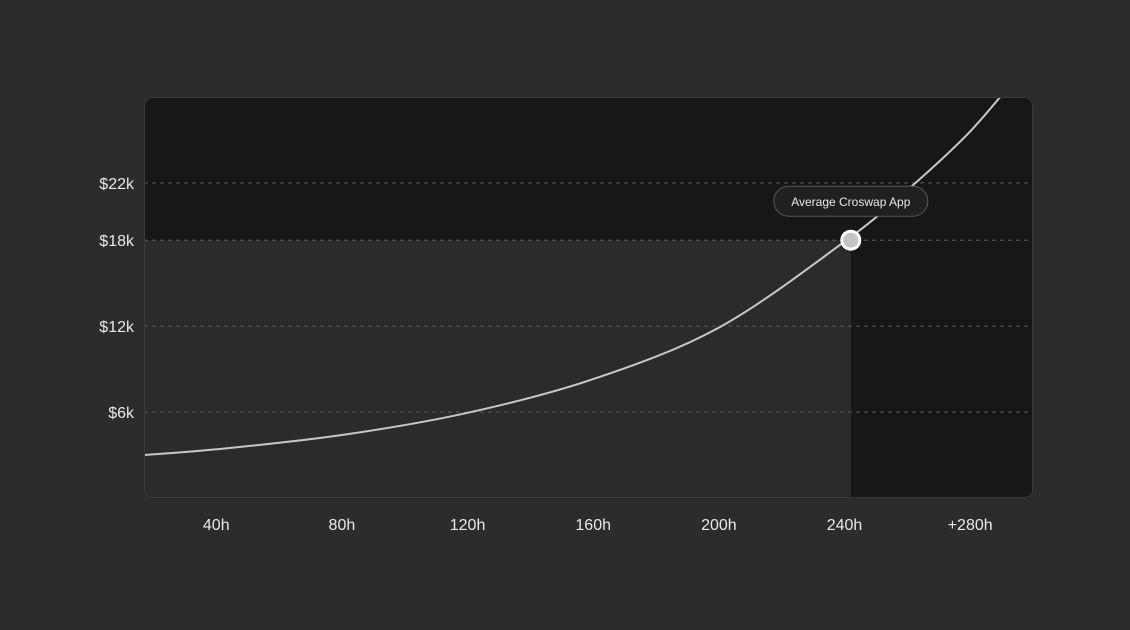 The height and width of the screenshot is (630, 1130). I want to click on highlight-callout, so click(851, 201).